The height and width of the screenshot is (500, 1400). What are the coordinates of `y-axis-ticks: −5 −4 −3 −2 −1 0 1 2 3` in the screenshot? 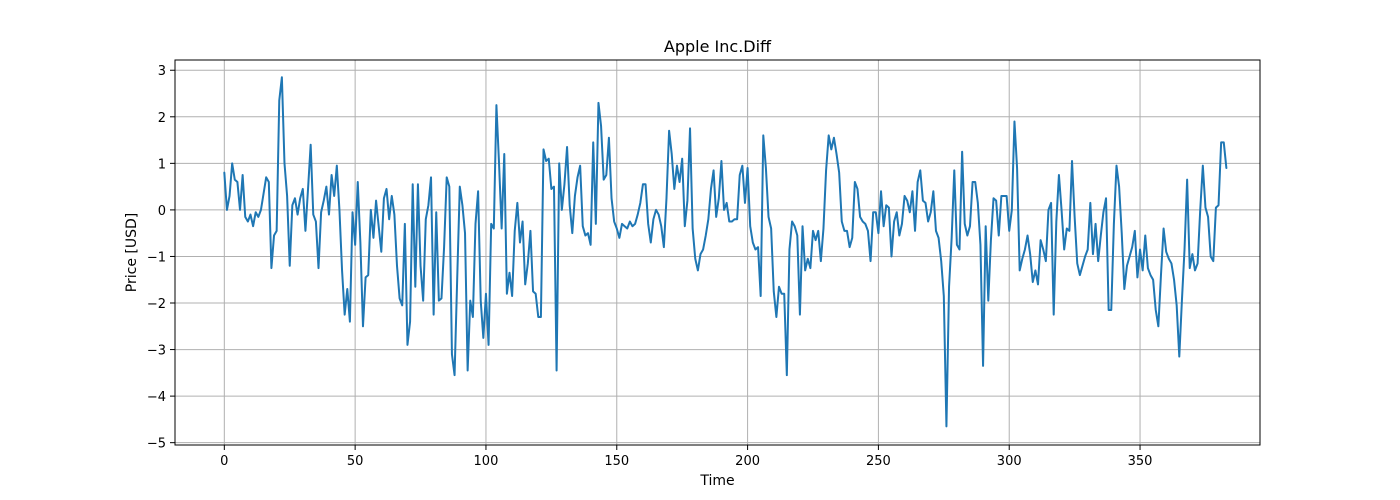 It's located at (161, 258).